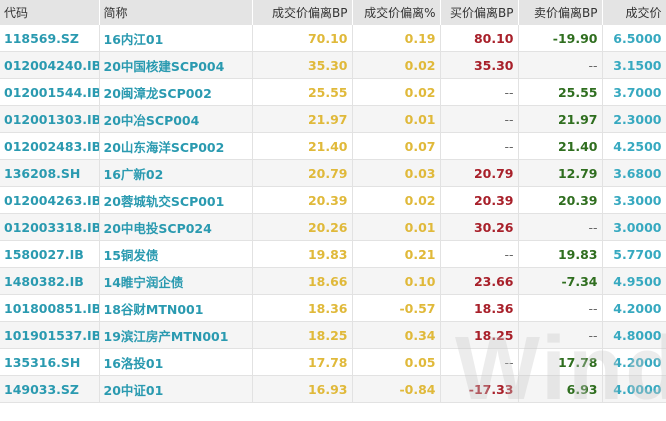 The width and height of the screenshot is (666, 421). What do you see at coordinates (634, 254) in the screenshot?
I see `cell-price: 5.7700` at bounding box center [634, 254].